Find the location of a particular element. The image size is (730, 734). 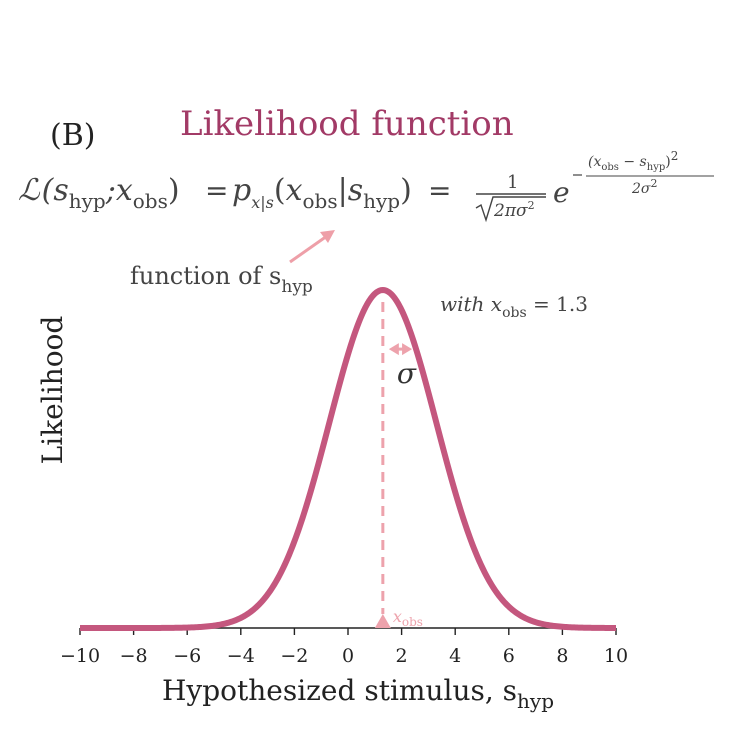

sqrt-sign is located at coordinates (510, 209).